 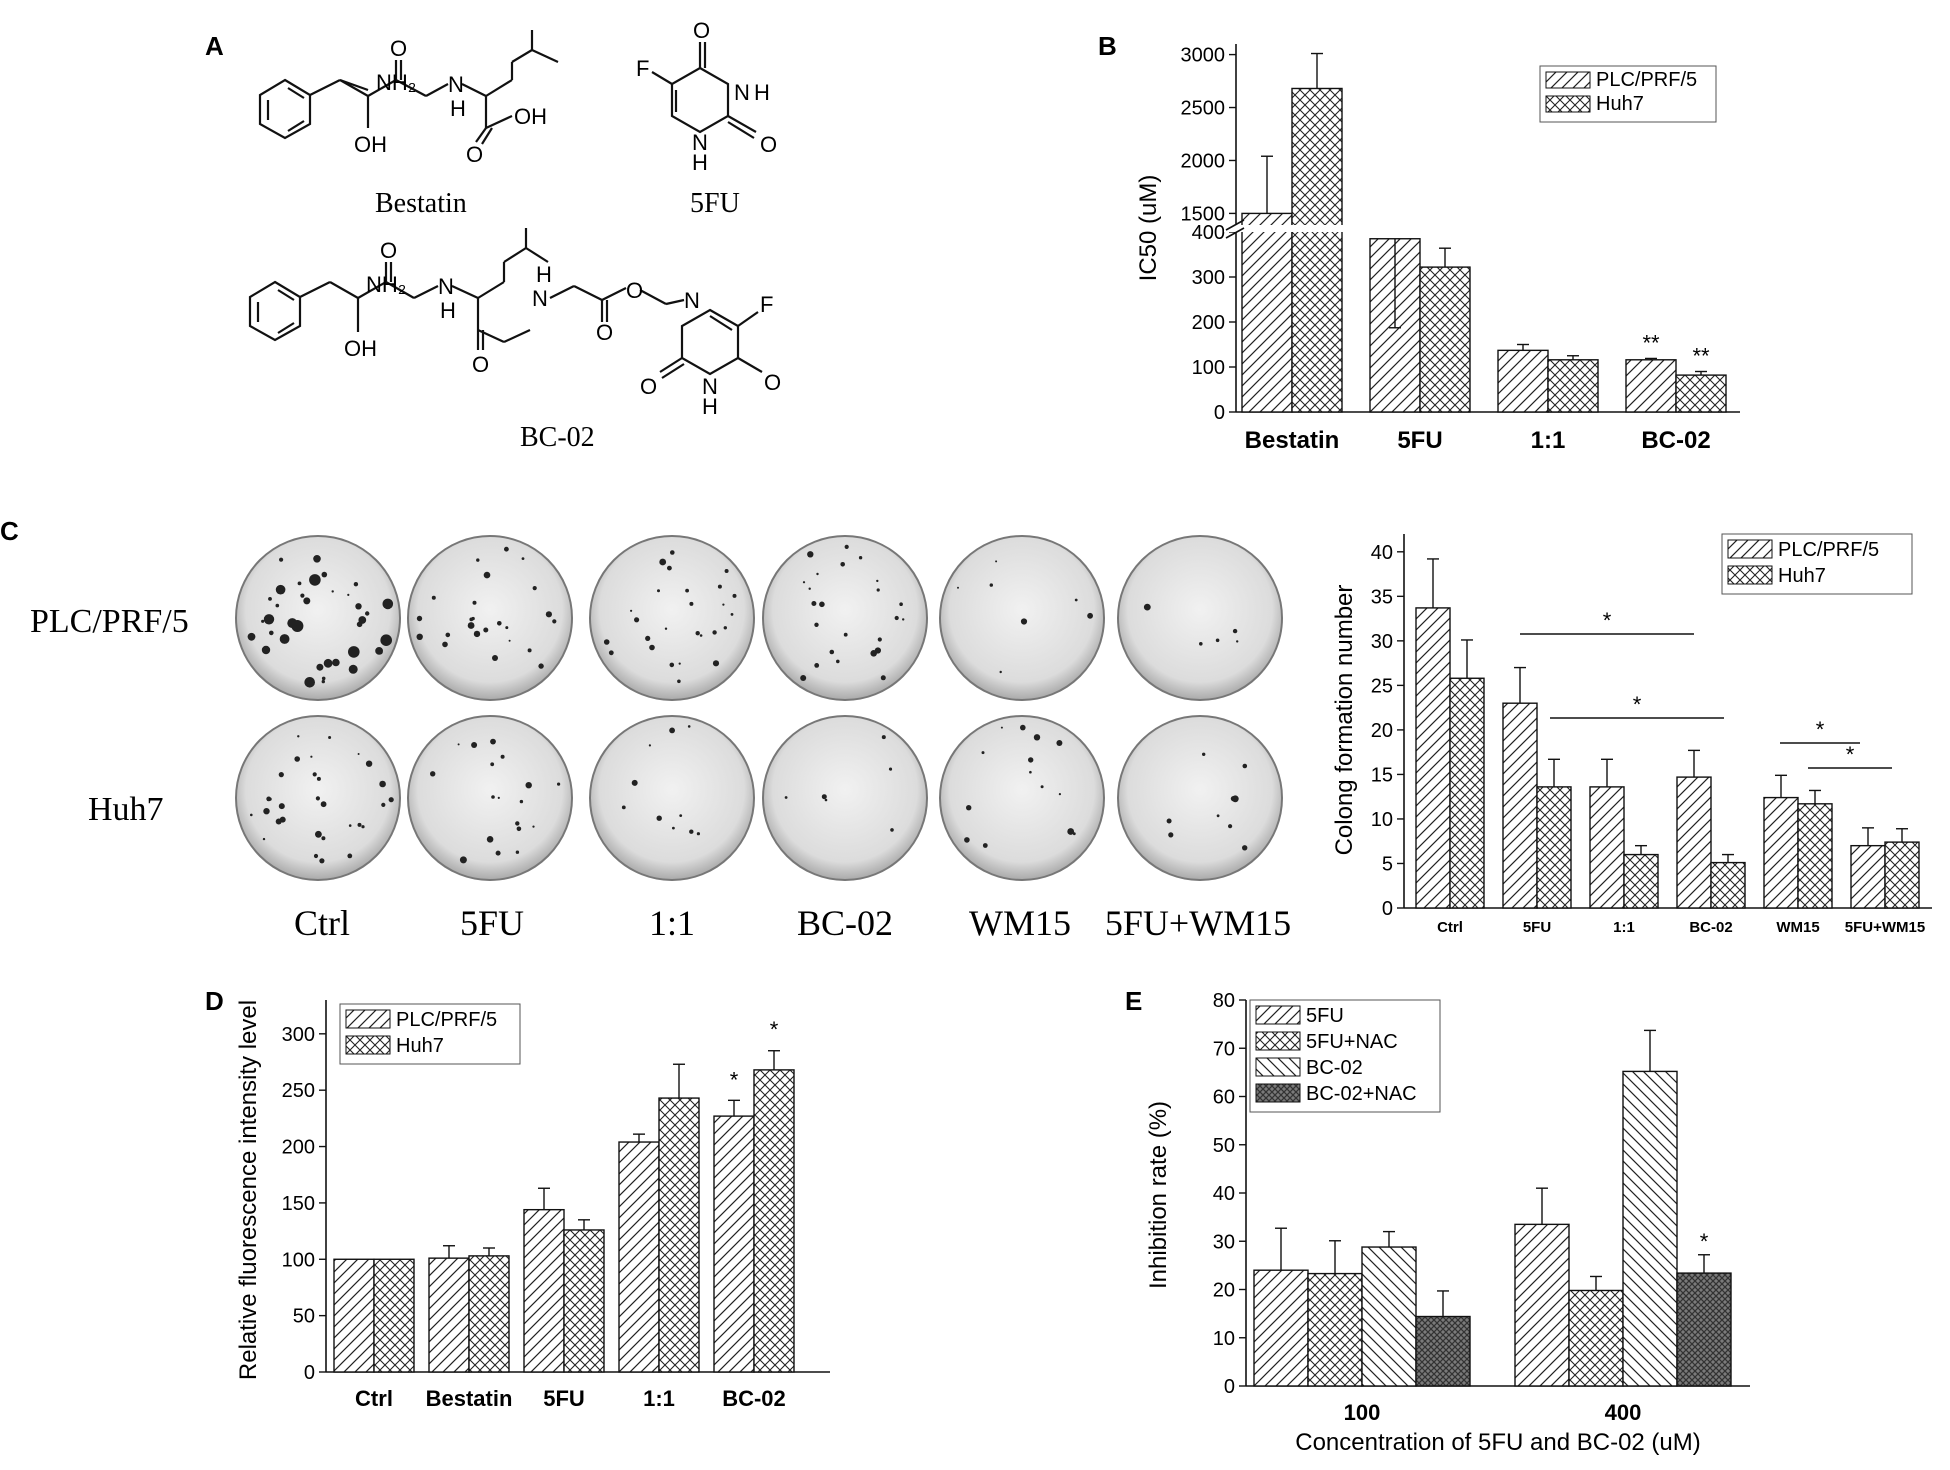 What do you see at coordinates (398, 48) in the screenshot?
I see `bestatin-atom-o: O` at bounding box center [398, 48].